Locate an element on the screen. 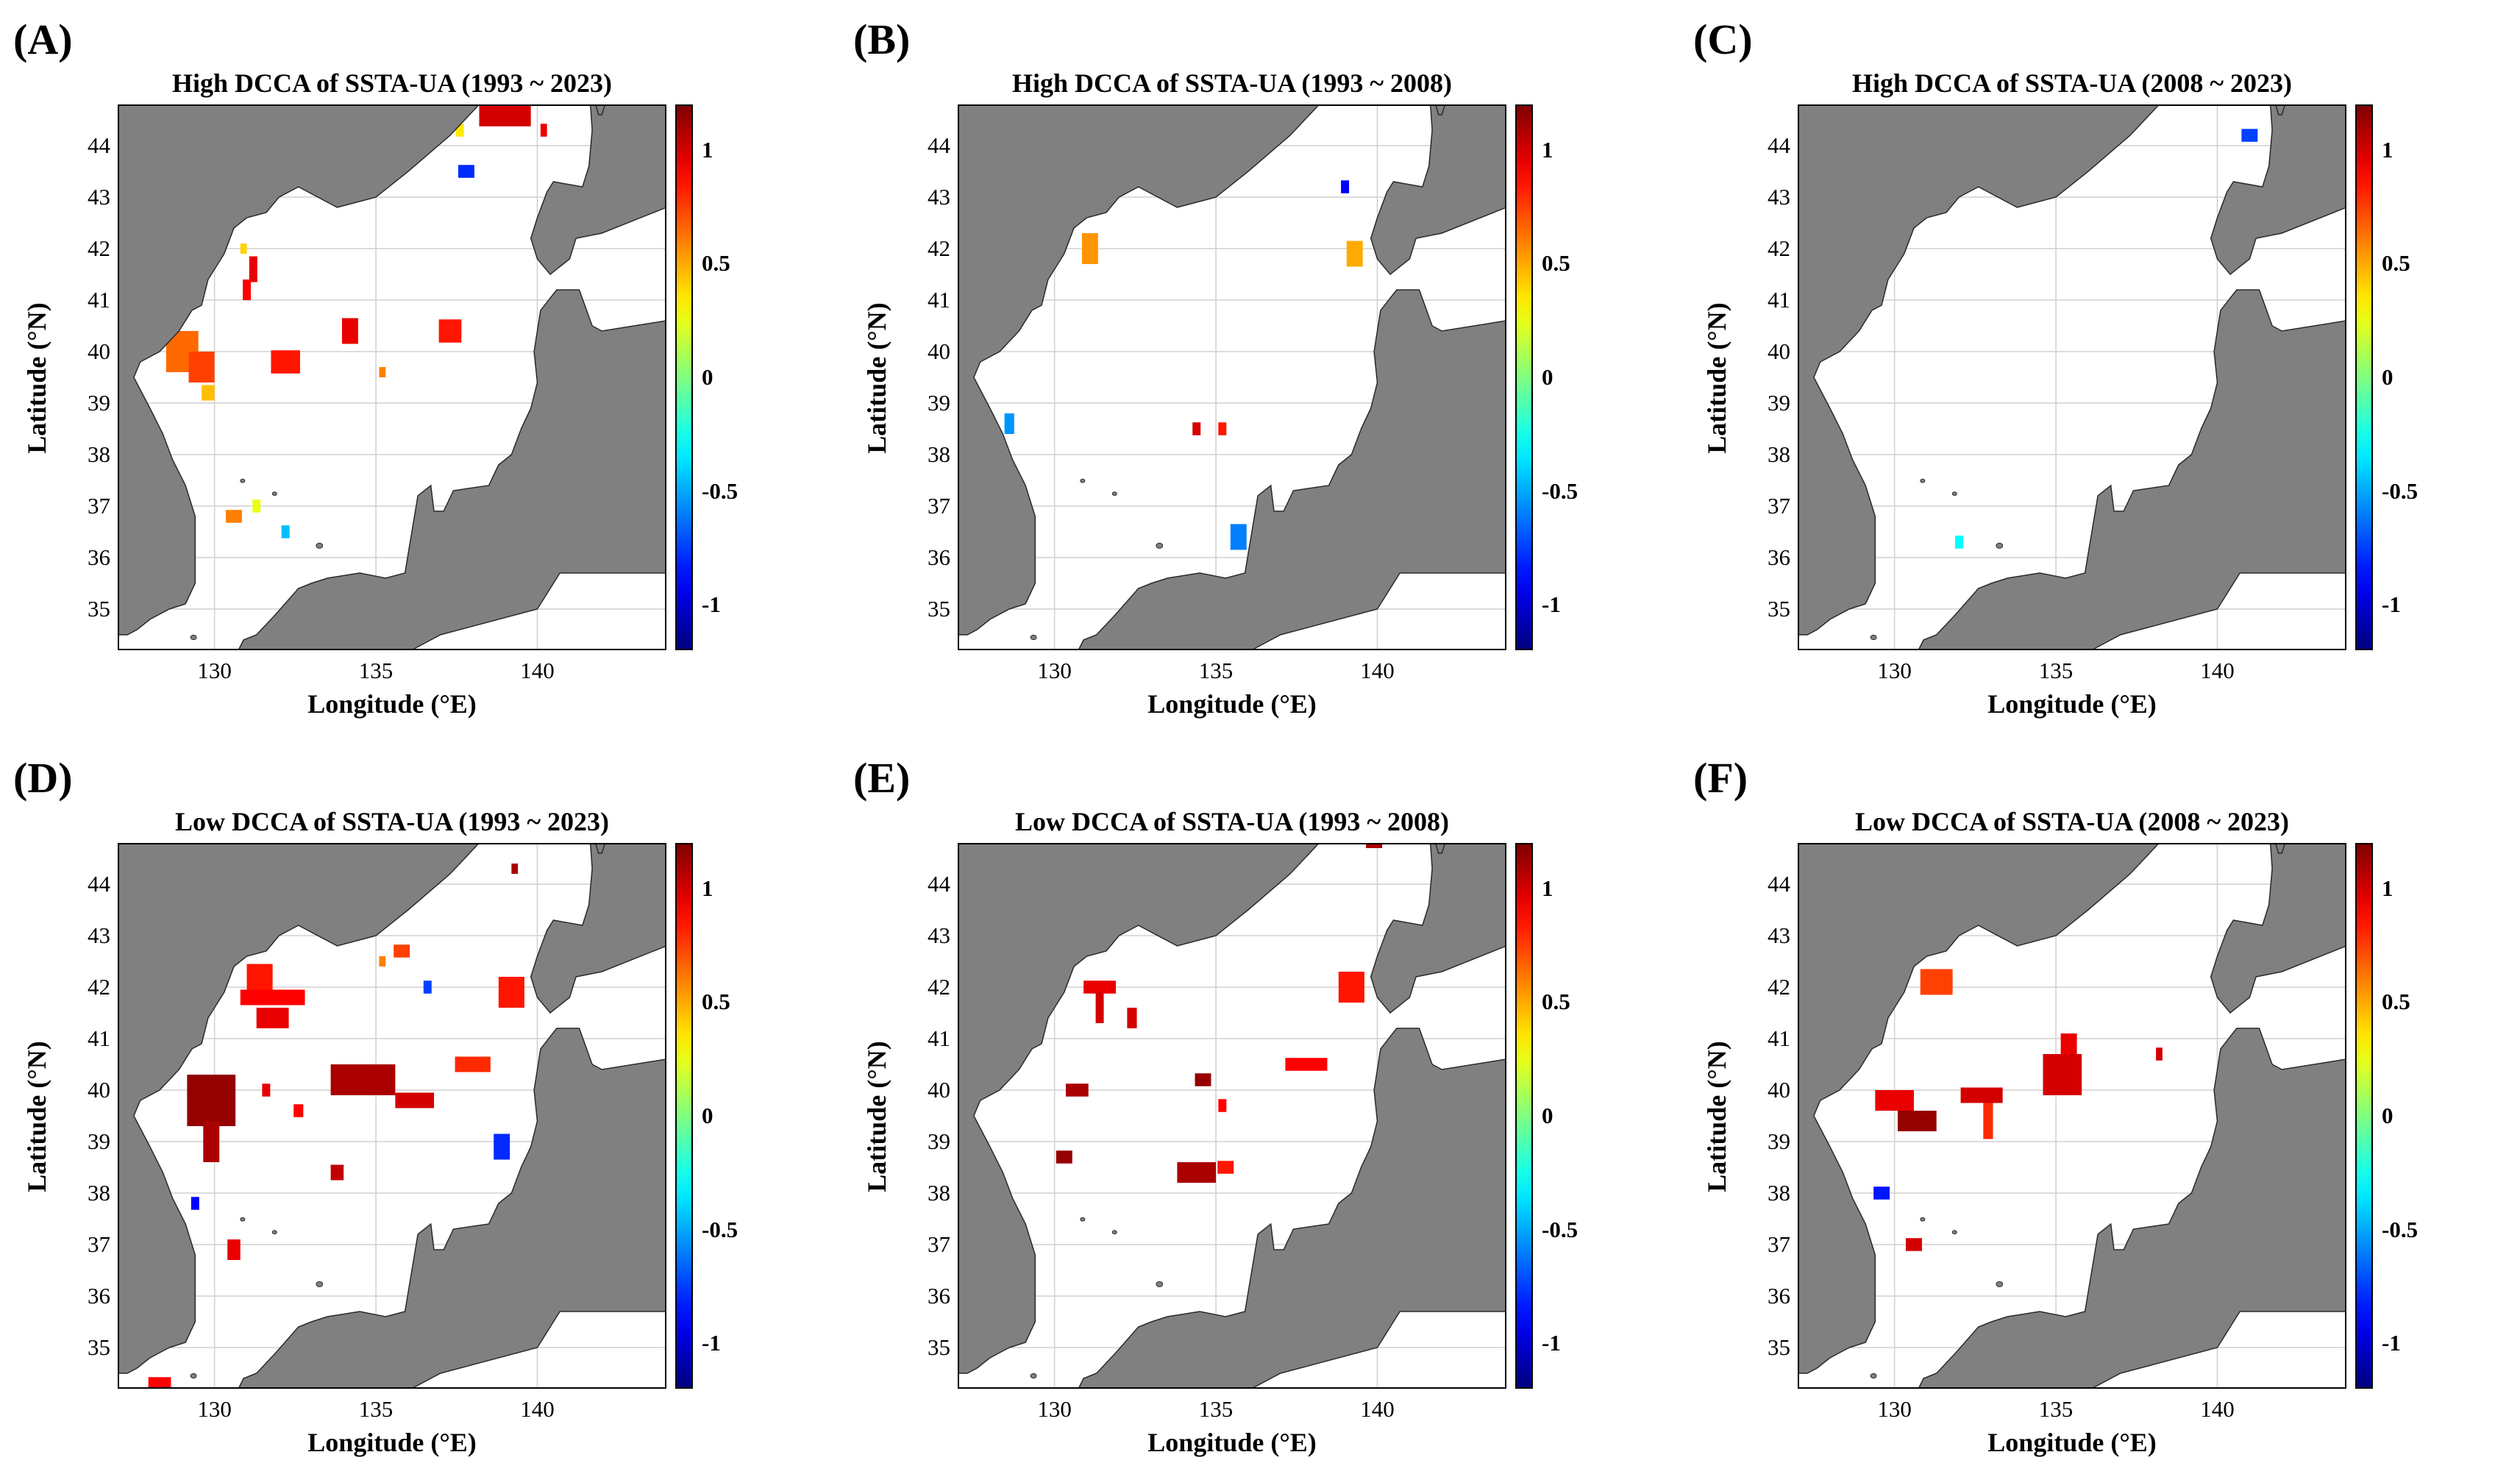  colorbar-tick-label: -0.5 is located at coordinates (1560, 1229).